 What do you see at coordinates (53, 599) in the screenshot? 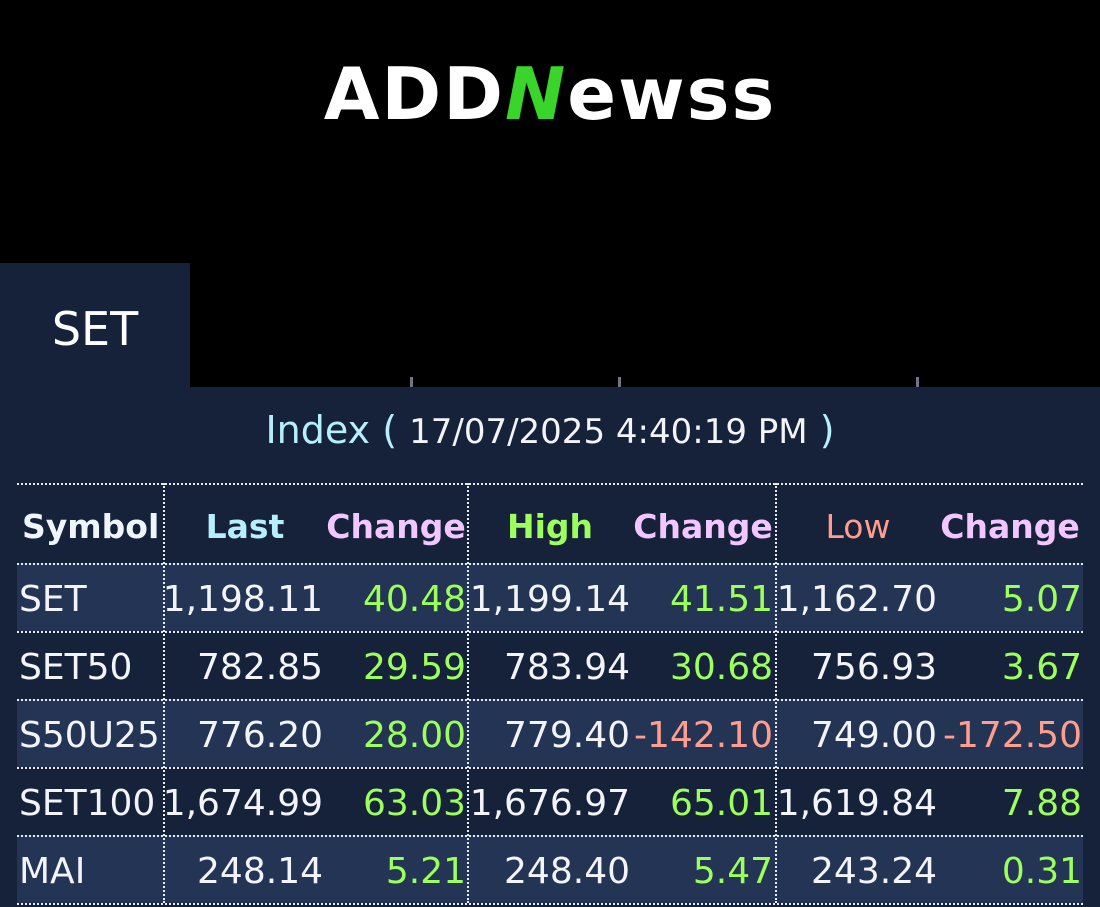
I see `symbol: SET` at bounding box center [53, 599].